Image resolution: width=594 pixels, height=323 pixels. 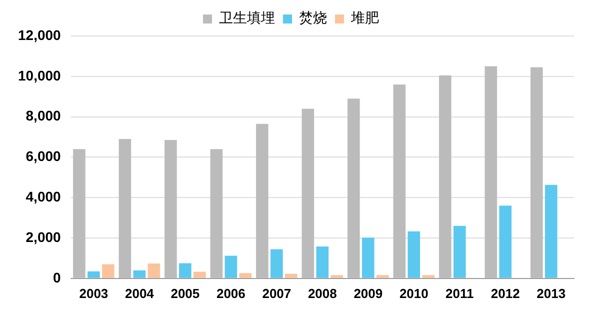 I want to click on y-tick-label: 4,000, so click(x=44, y=196).